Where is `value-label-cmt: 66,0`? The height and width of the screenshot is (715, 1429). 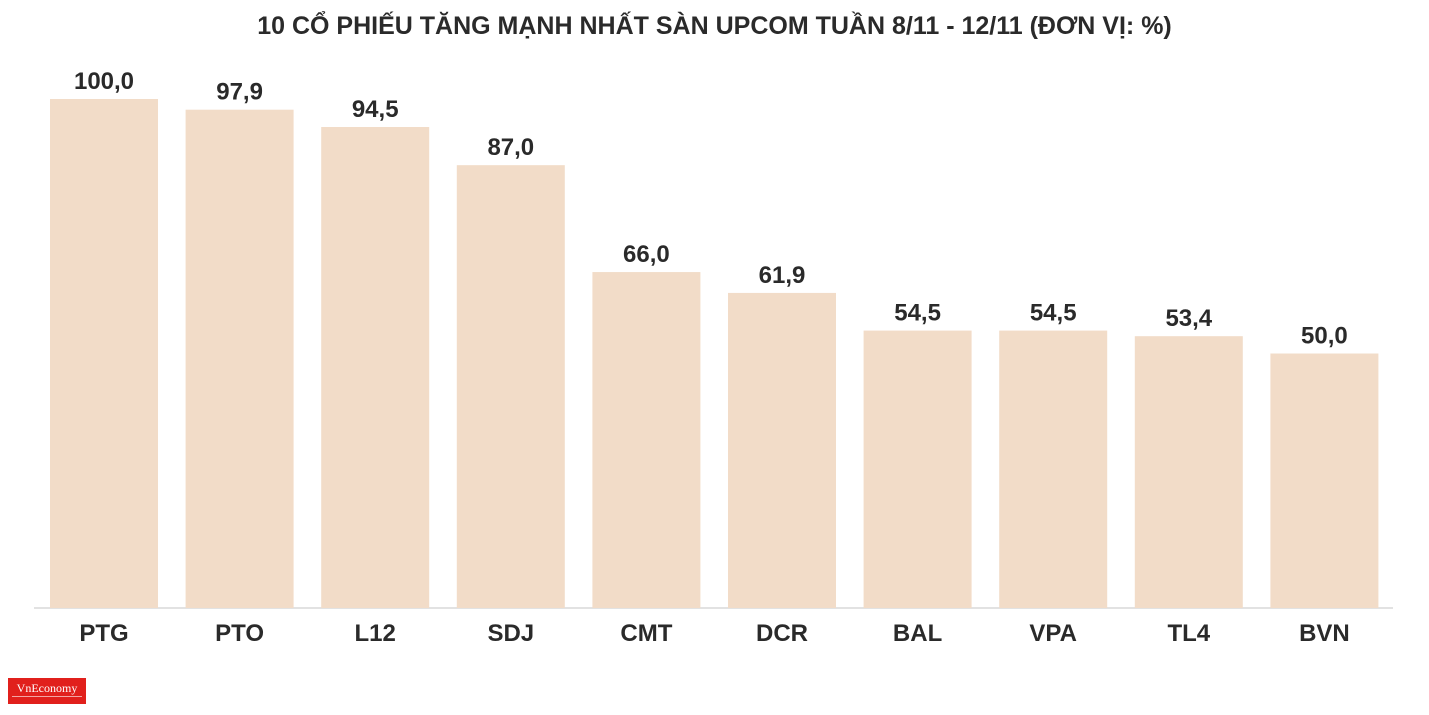 value-label-cmt: 66,0 is located at coordinates (646, 254).